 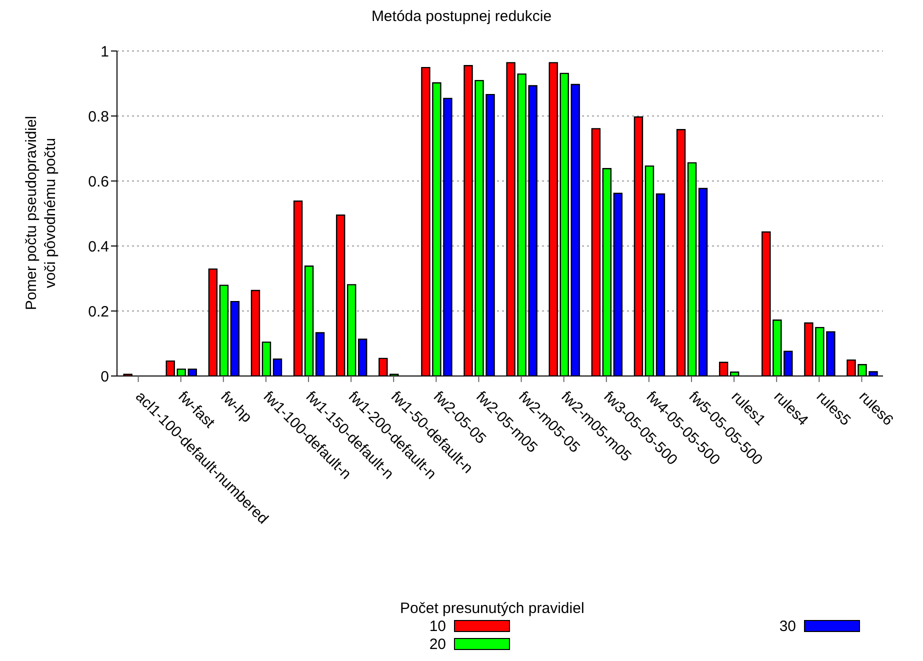 What do you see at coordinates (437, 626) in the screenshot?
I see `legend-label: 10` at bounding box center [437, 626].